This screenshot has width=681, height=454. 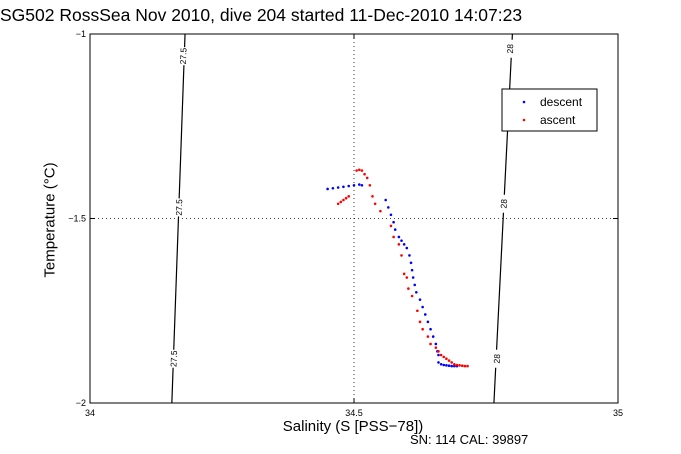 I want to click on legend-label-ascent: ascent, so click(x=558, y=120).